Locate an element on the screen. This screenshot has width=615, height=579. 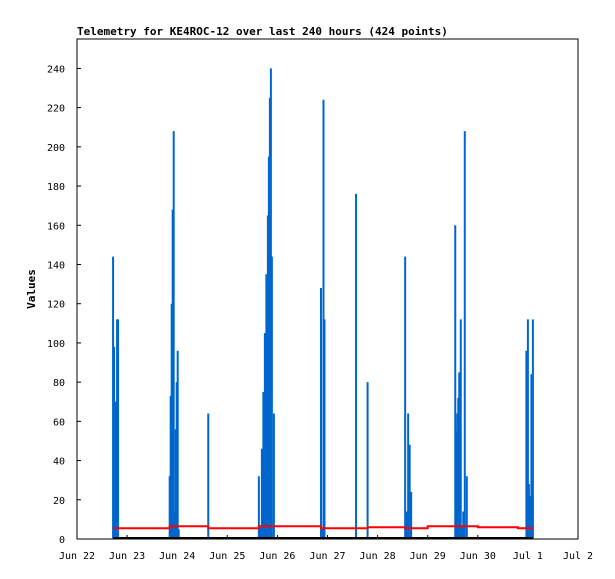
y-tick-label: 60 is located at coordinates (59, 422).